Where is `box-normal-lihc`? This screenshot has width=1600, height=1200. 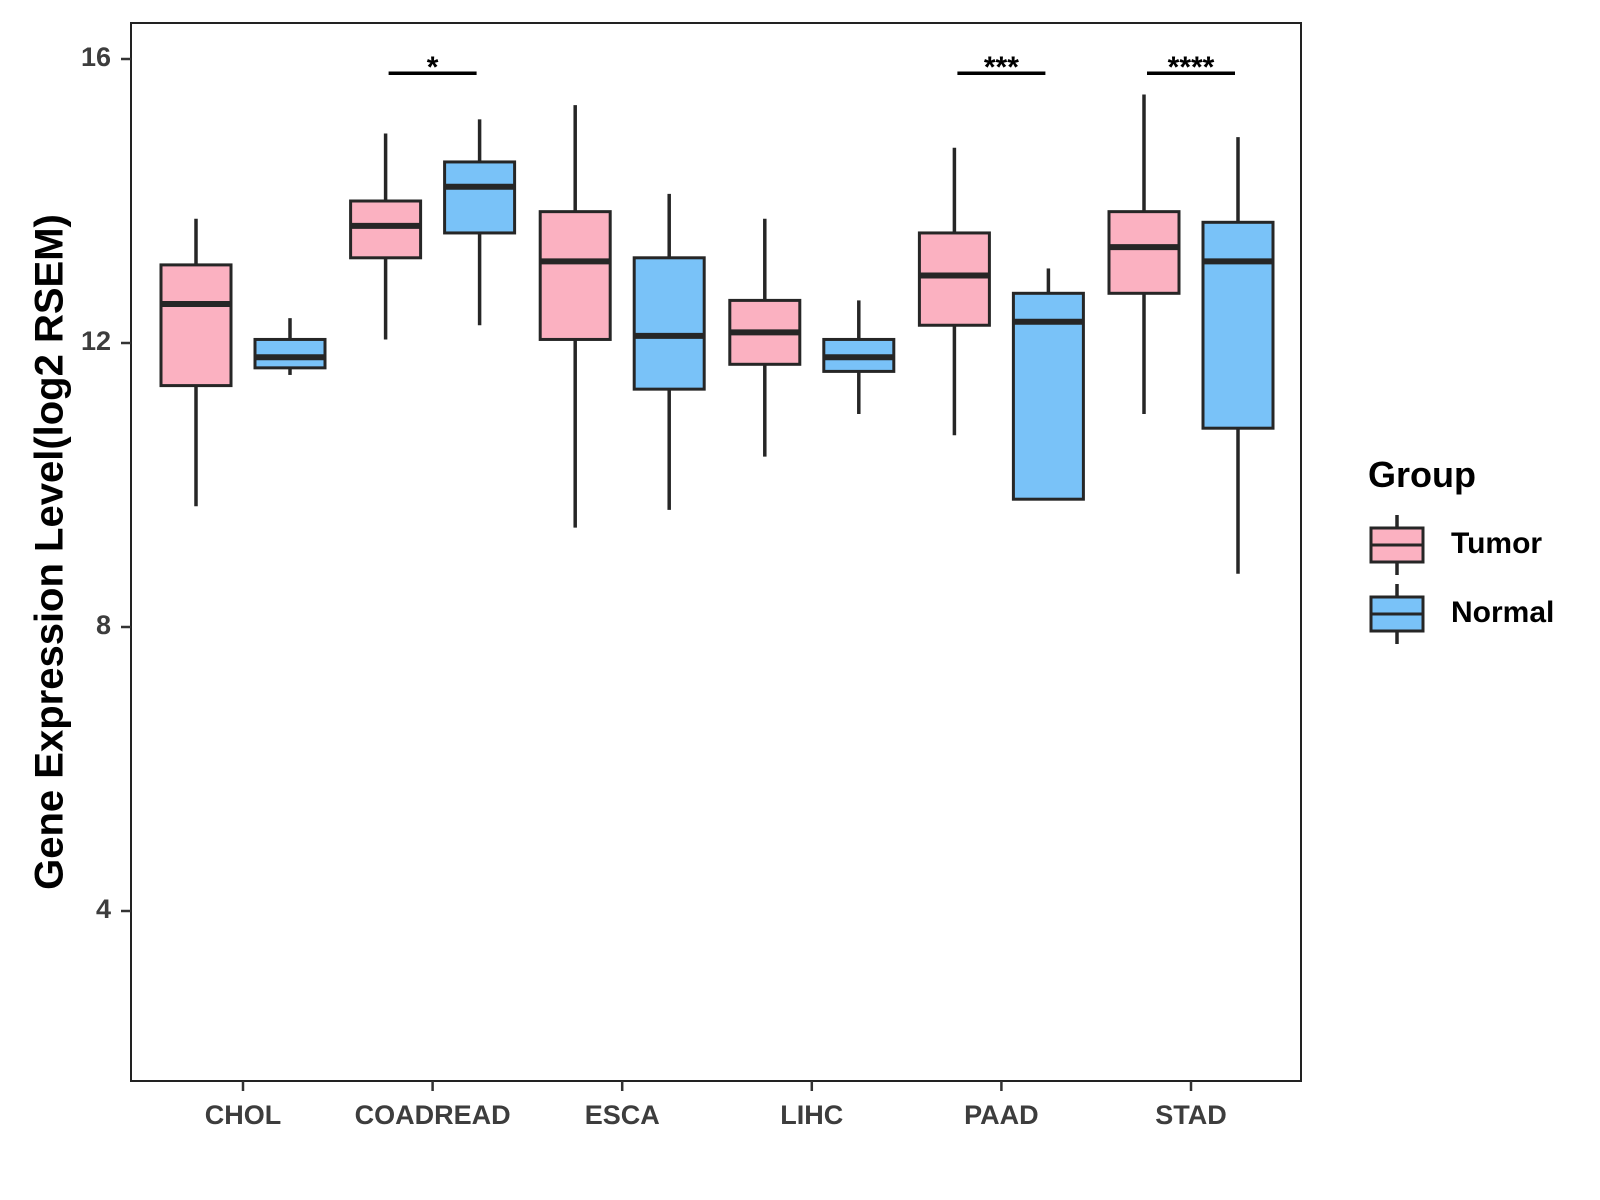
box-normal-lihc is located at coordinates (859, 357).